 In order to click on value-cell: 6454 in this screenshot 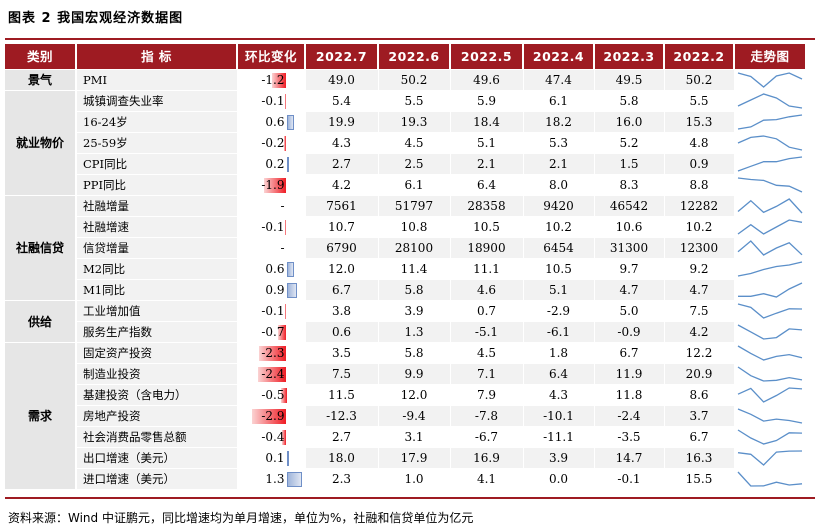, I will do `click(559, 248)`.